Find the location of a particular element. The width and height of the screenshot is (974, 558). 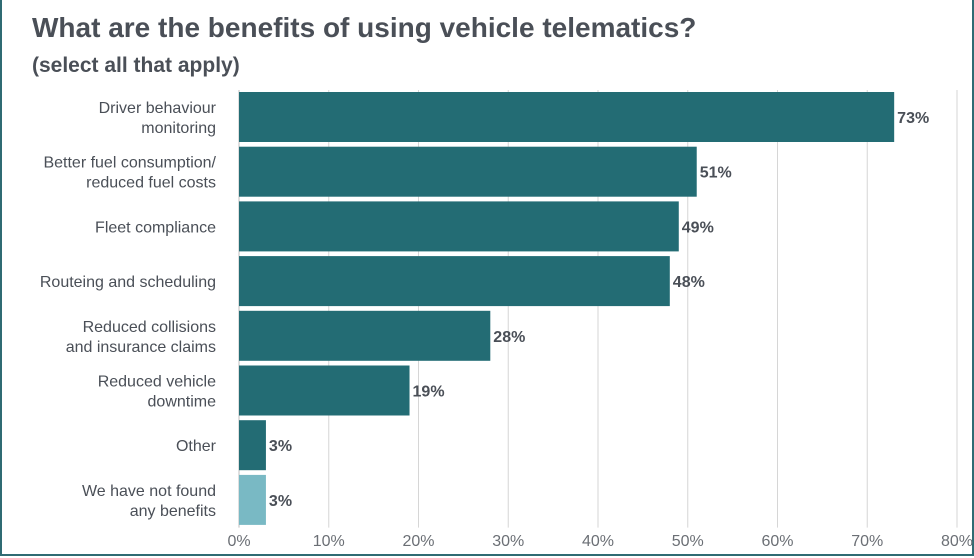

x-tick-label: 60% is located at coordinates (777, 541).